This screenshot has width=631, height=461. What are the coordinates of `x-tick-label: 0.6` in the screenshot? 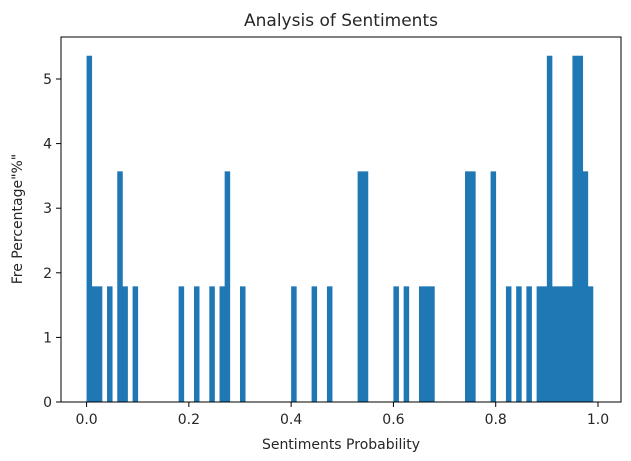 It's located at (393, 420).